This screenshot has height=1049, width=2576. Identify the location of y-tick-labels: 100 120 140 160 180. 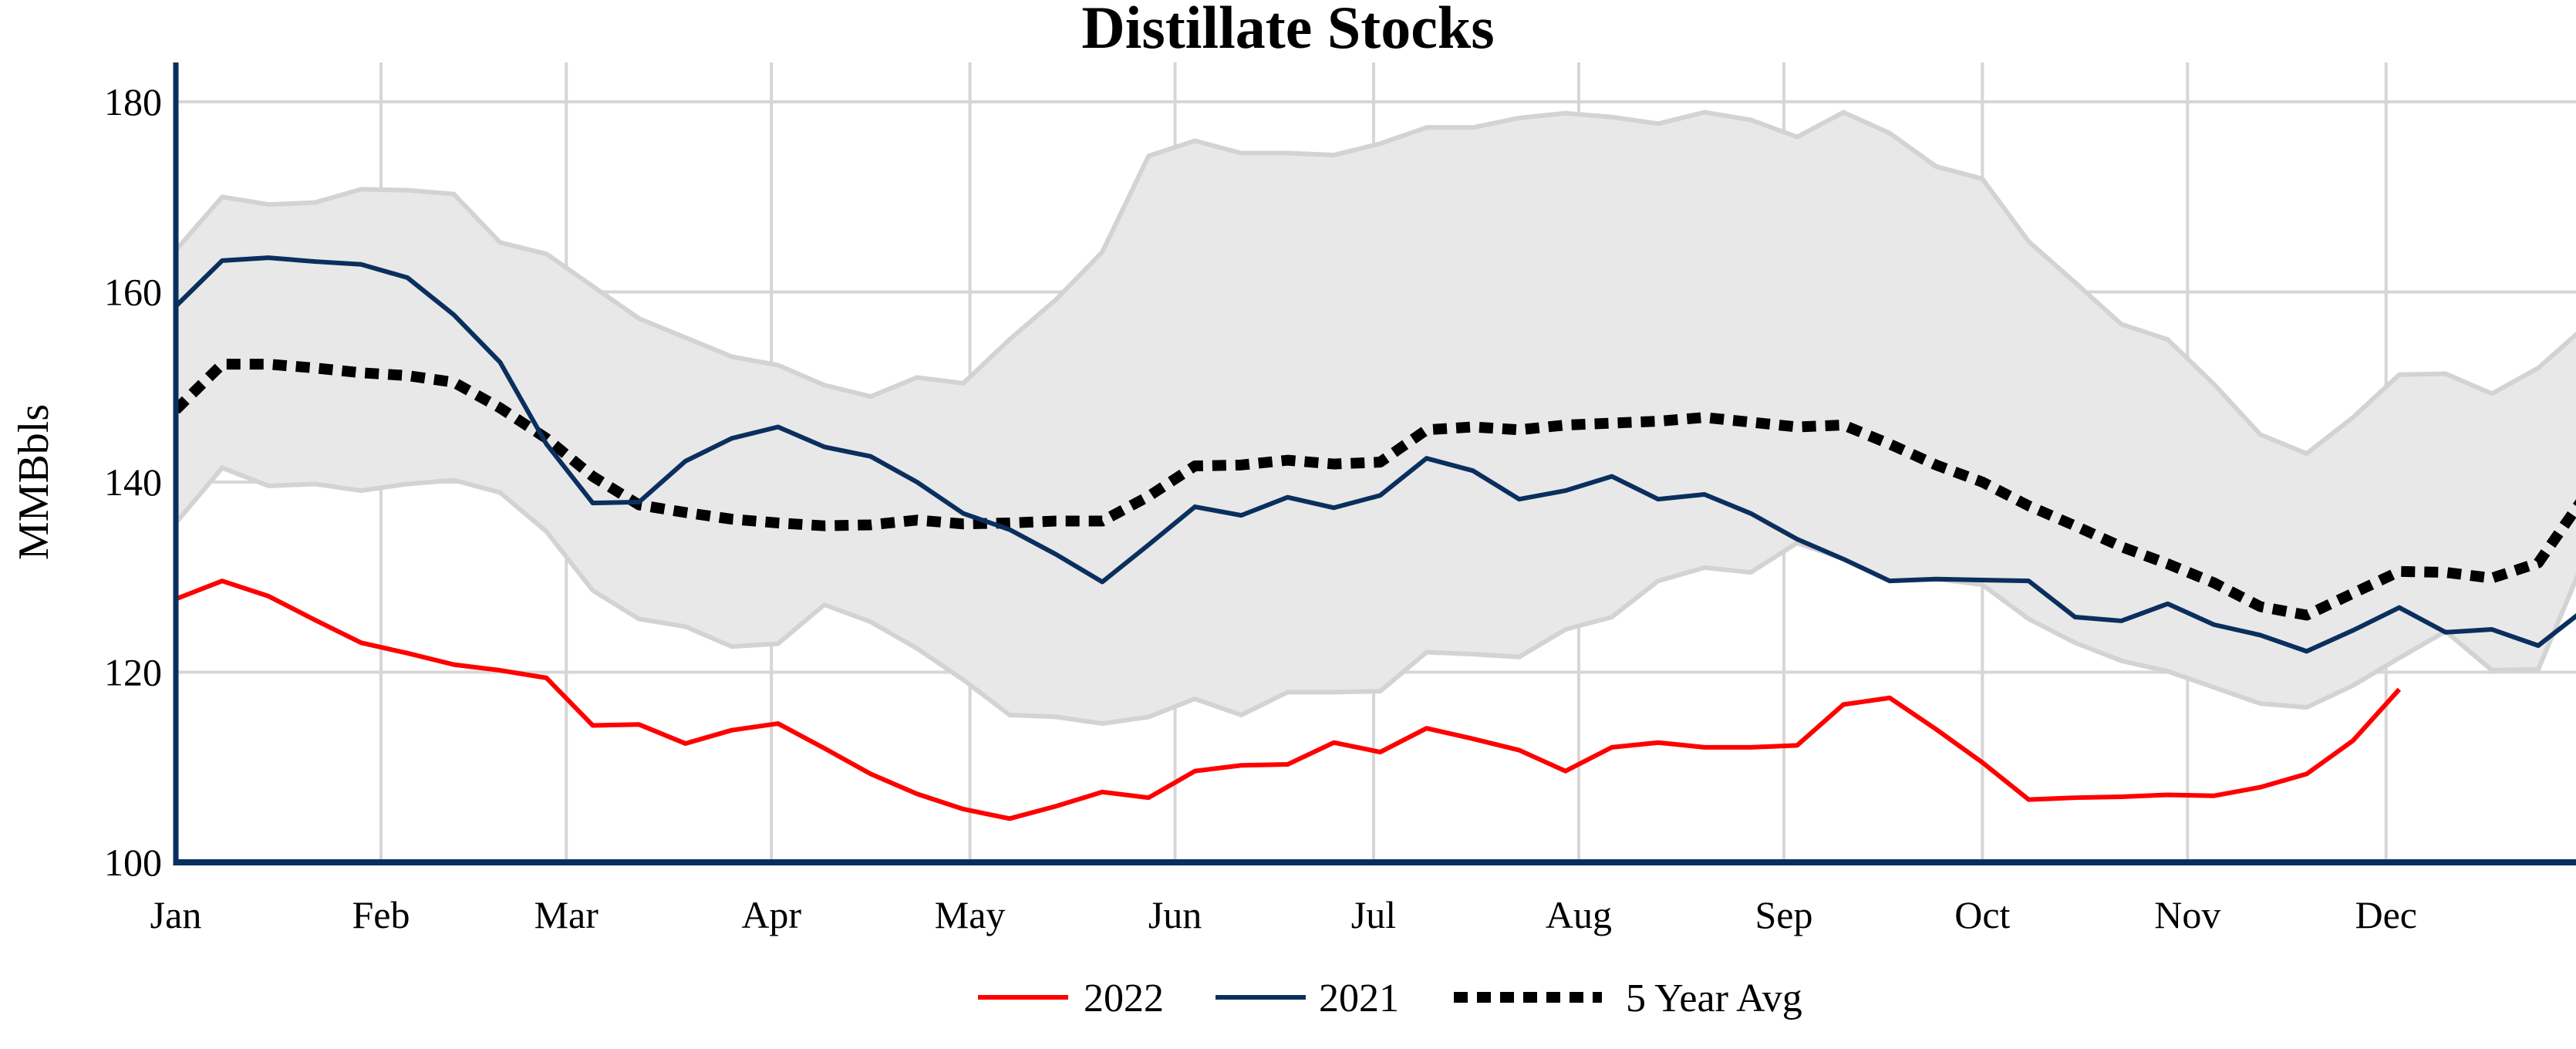
(133, 482).